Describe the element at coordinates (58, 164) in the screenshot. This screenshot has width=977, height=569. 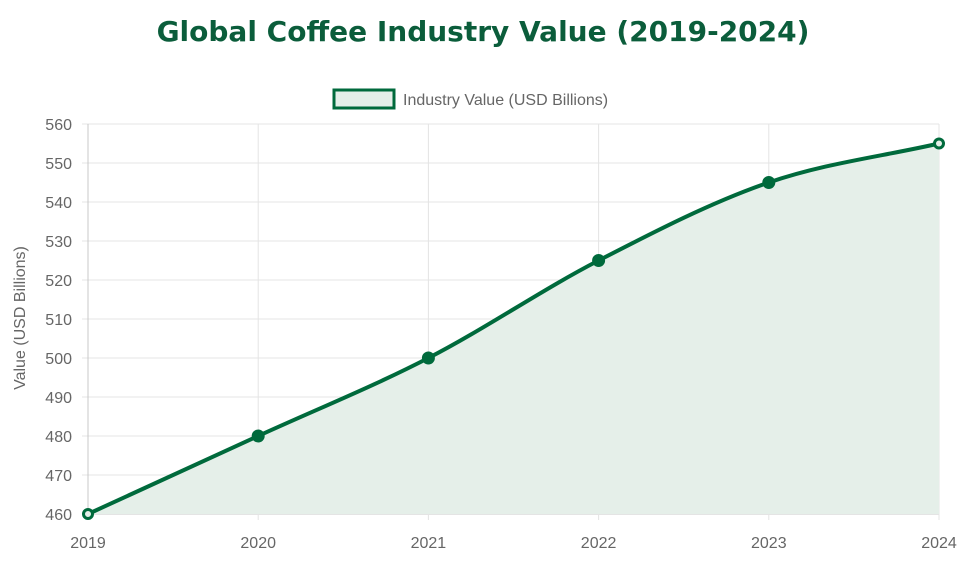
I see `y-tick-label: 550` at that location.